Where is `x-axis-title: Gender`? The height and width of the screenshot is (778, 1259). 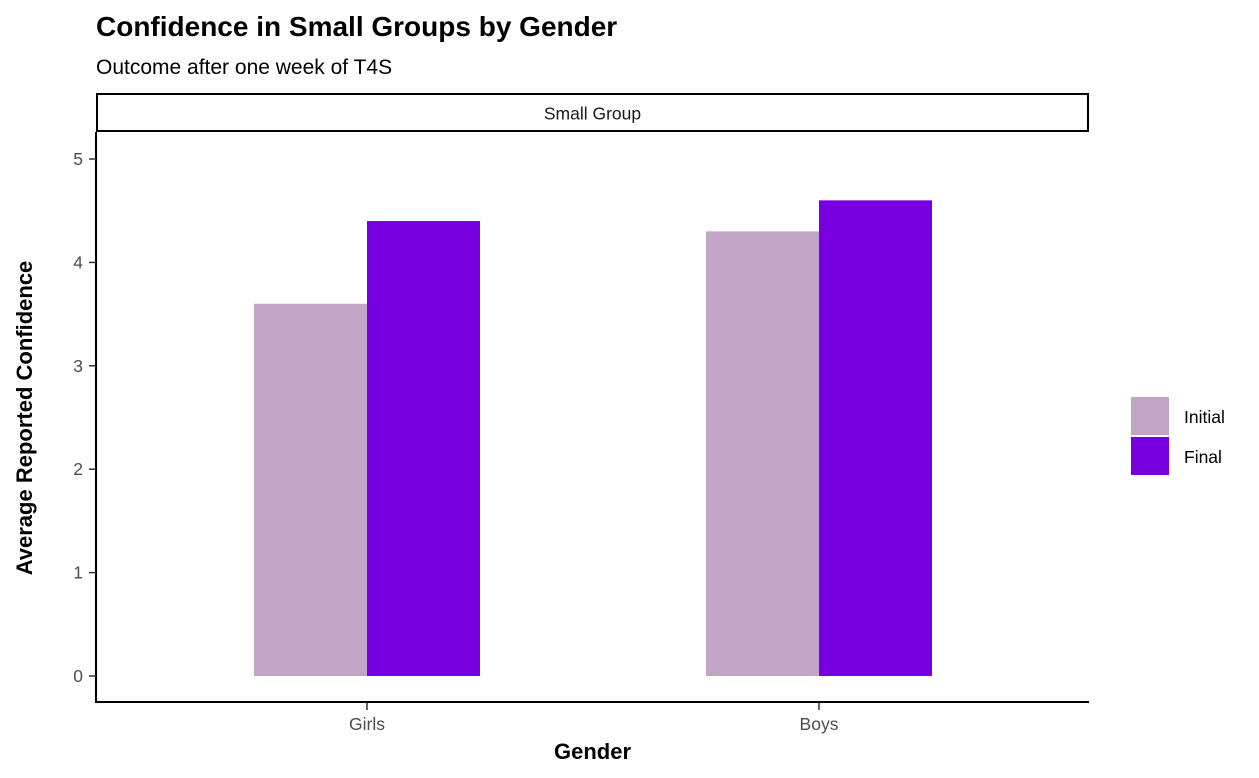
x-axis-title: Gender is located at coordinates (592, 751).